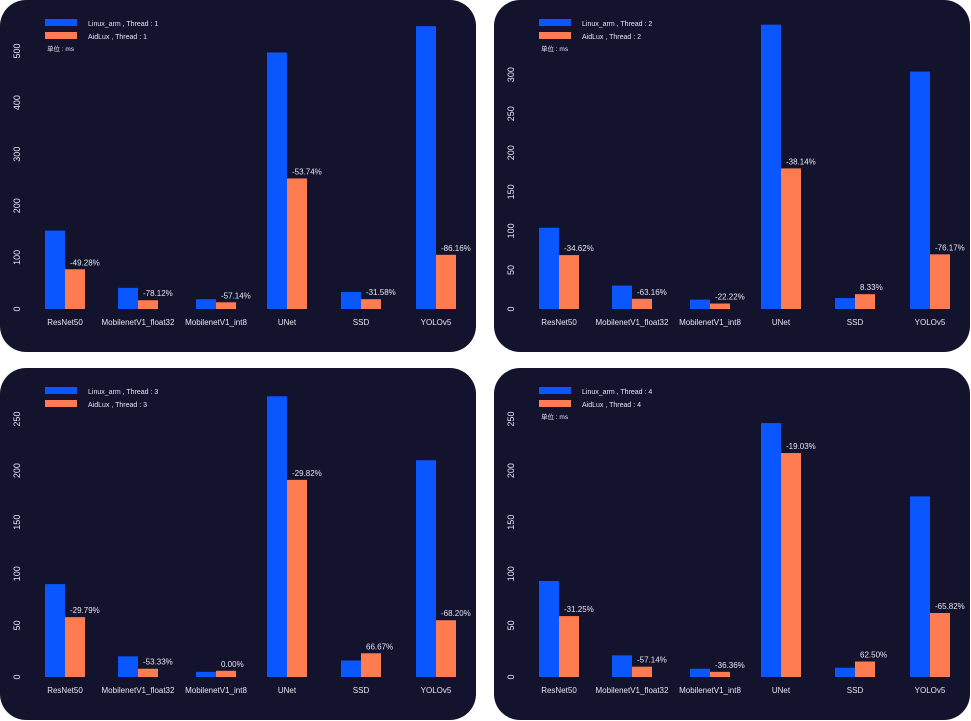  What do you see at coordinates (379, 646) in the screenshot?
I see `pct-change-label: 66.67%` at bounding box center [379, 646].